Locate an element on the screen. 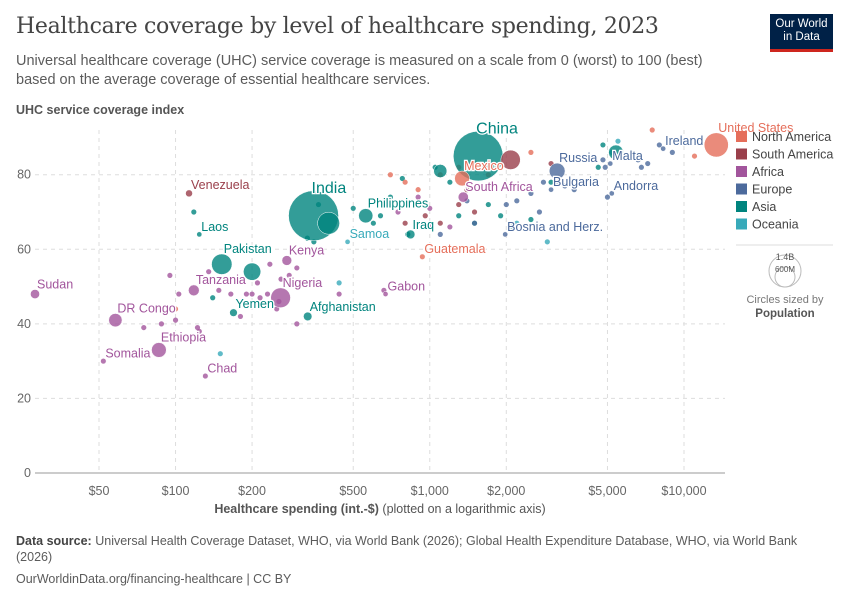 The height and width of the screenshot is (600, 850). y-tick-label: 60 is located at coordinates (24, 249).